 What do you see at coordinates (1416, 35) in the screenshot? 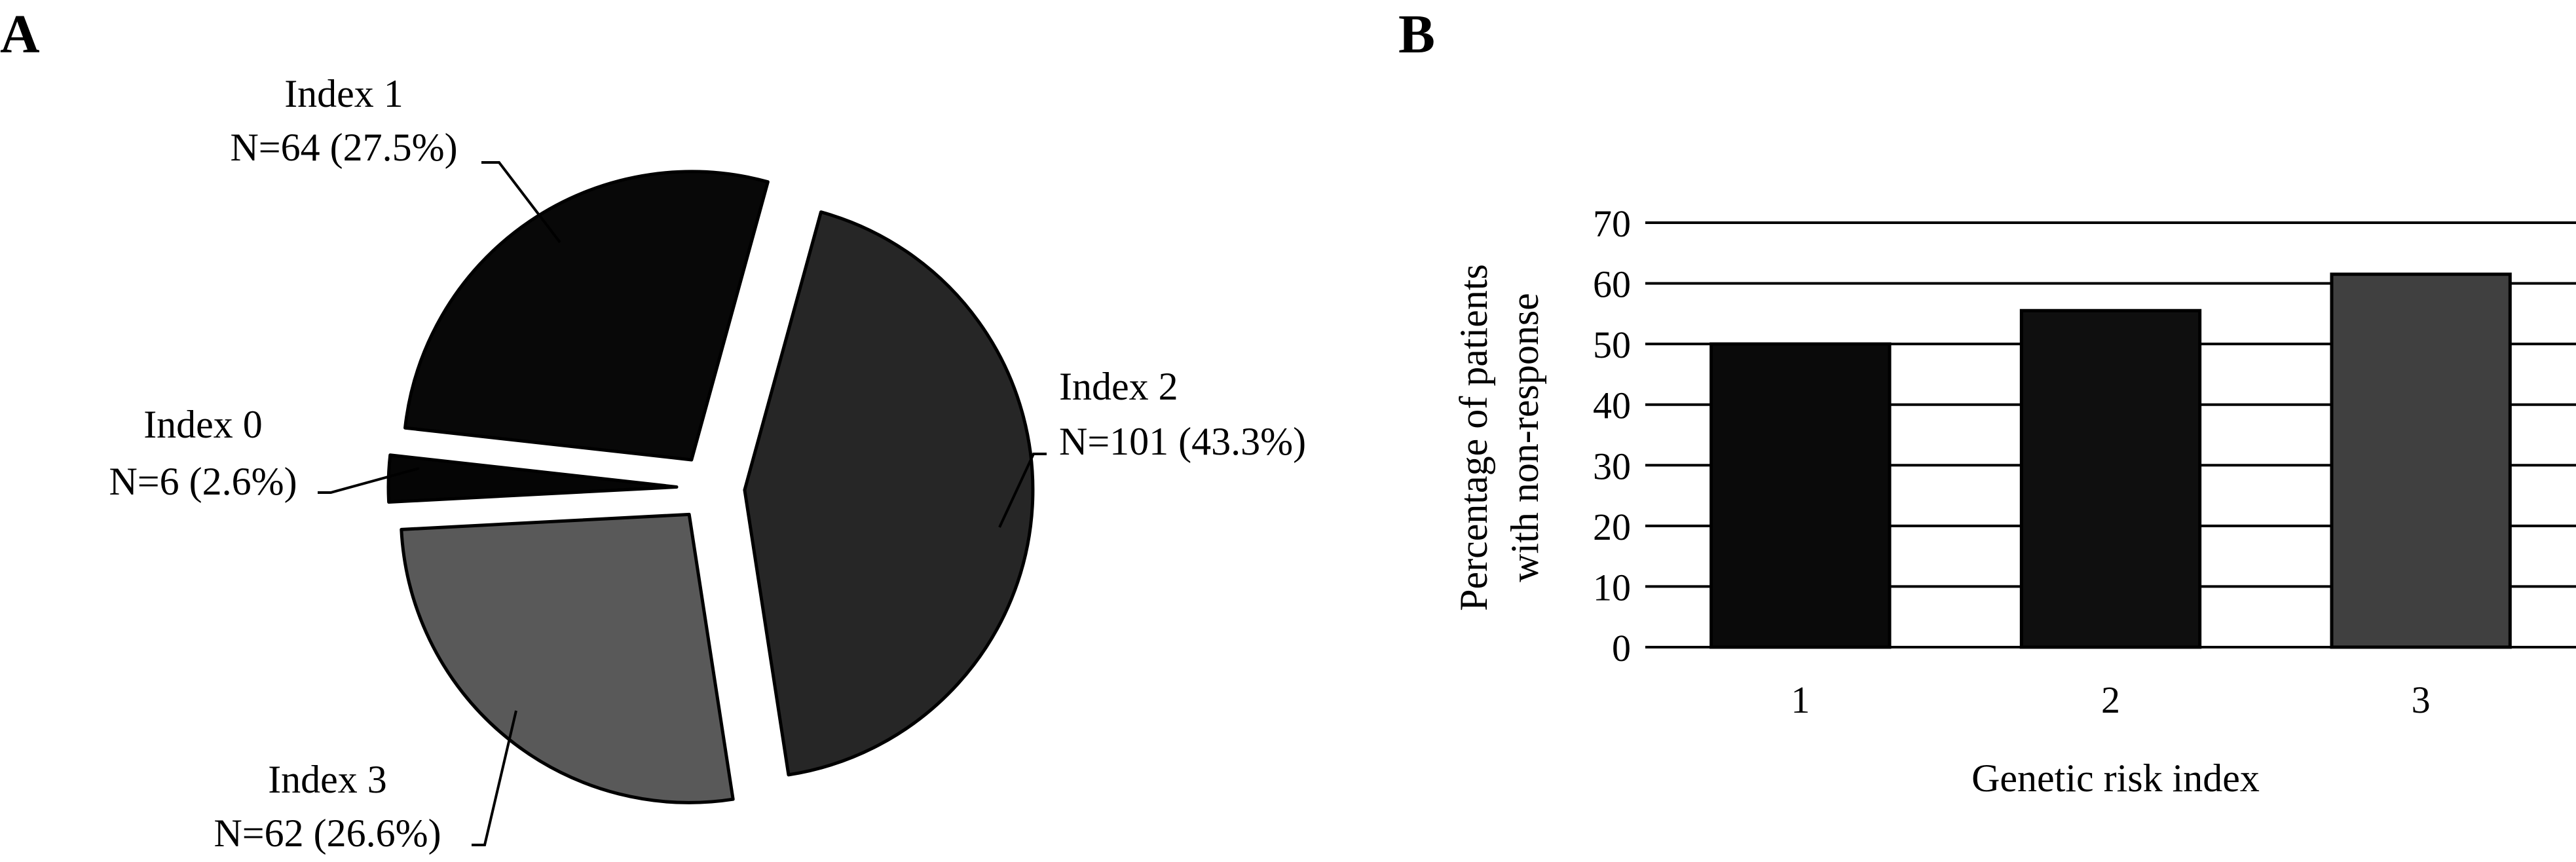
I see `panel-label-b: B` at bounding box center [1416, 35].